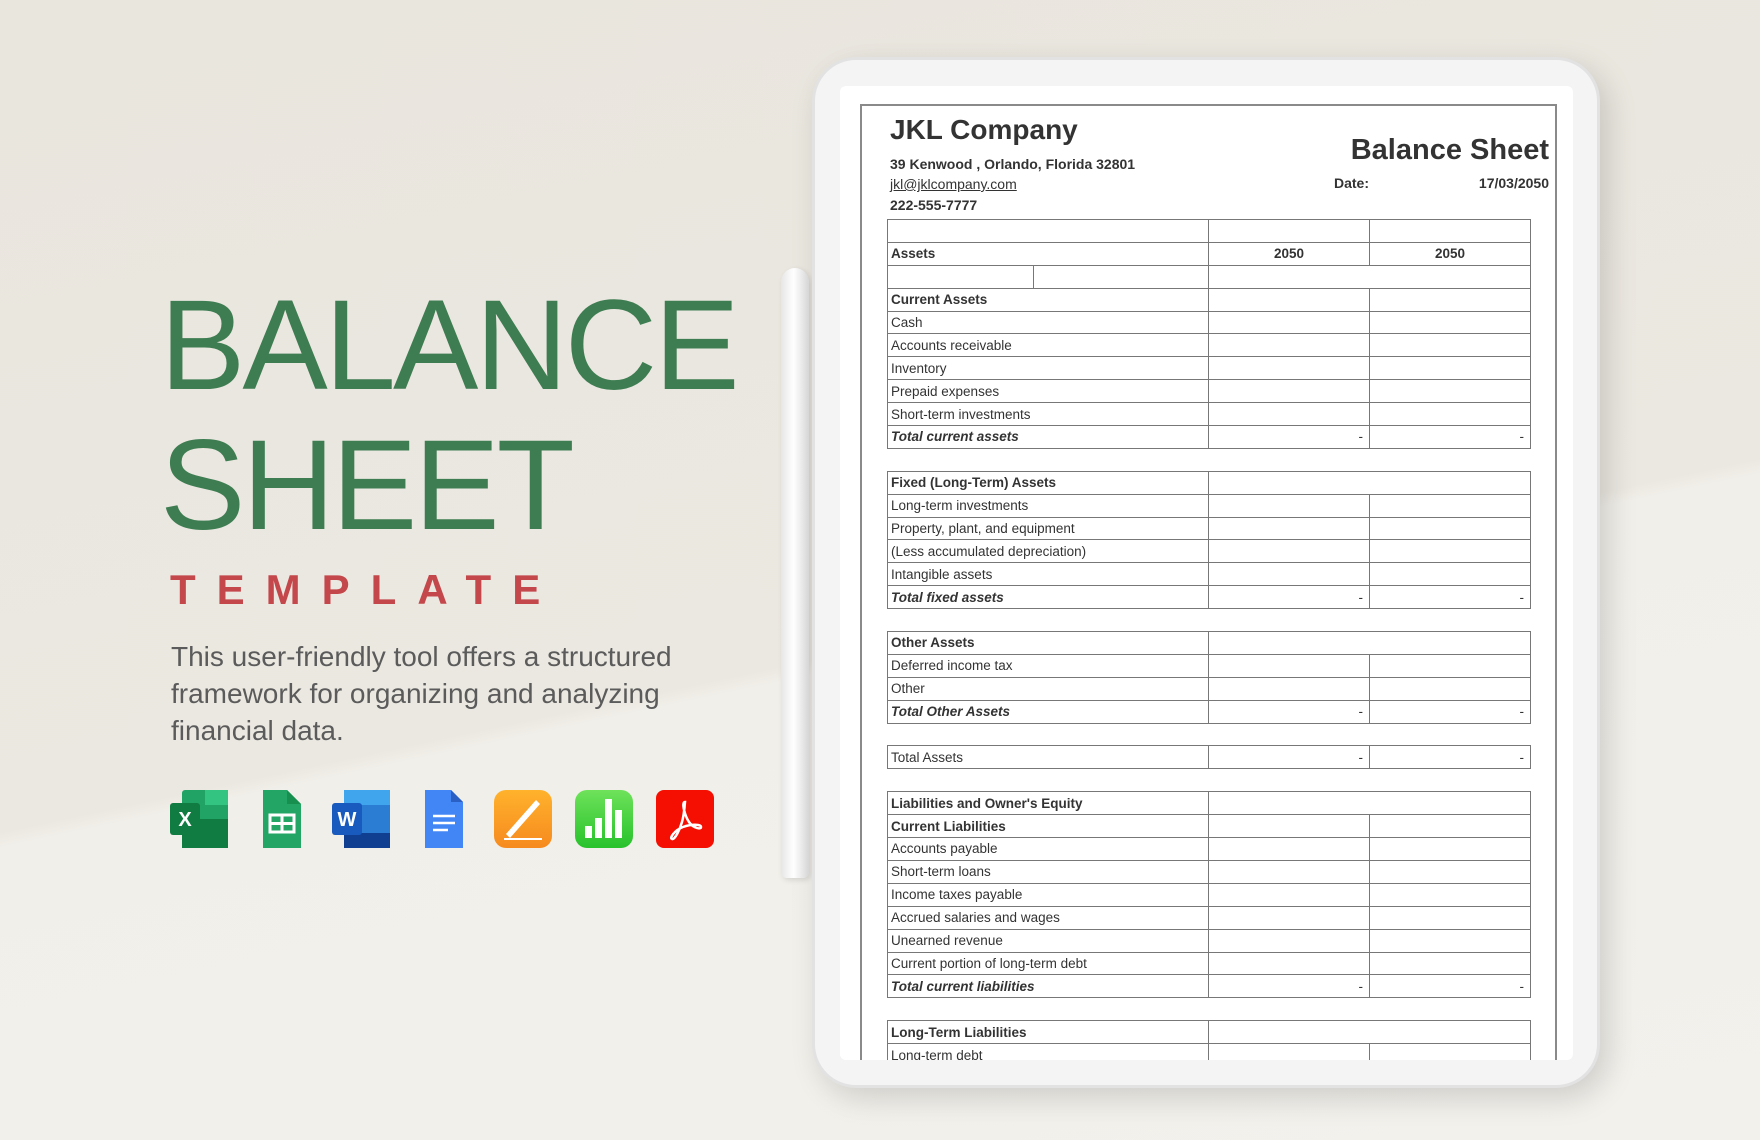  What do you see at coordinates (1048, 253) in the screenshot?
I see `row-label: Assets` at bounding box center [1048, 253].